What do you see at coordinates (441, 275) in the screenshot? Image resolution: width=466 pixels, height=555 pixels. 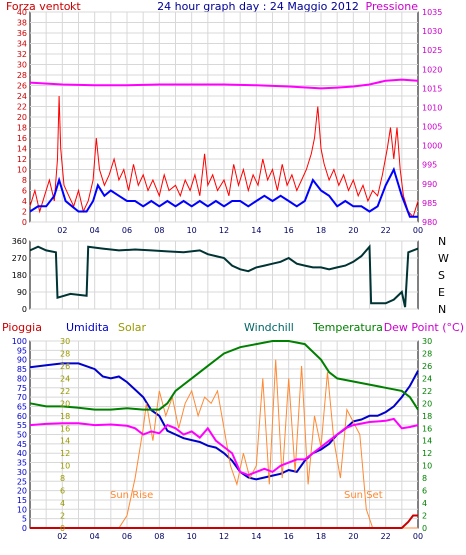 I see `compass-tick-label: S` at bounding box center [441, 275].